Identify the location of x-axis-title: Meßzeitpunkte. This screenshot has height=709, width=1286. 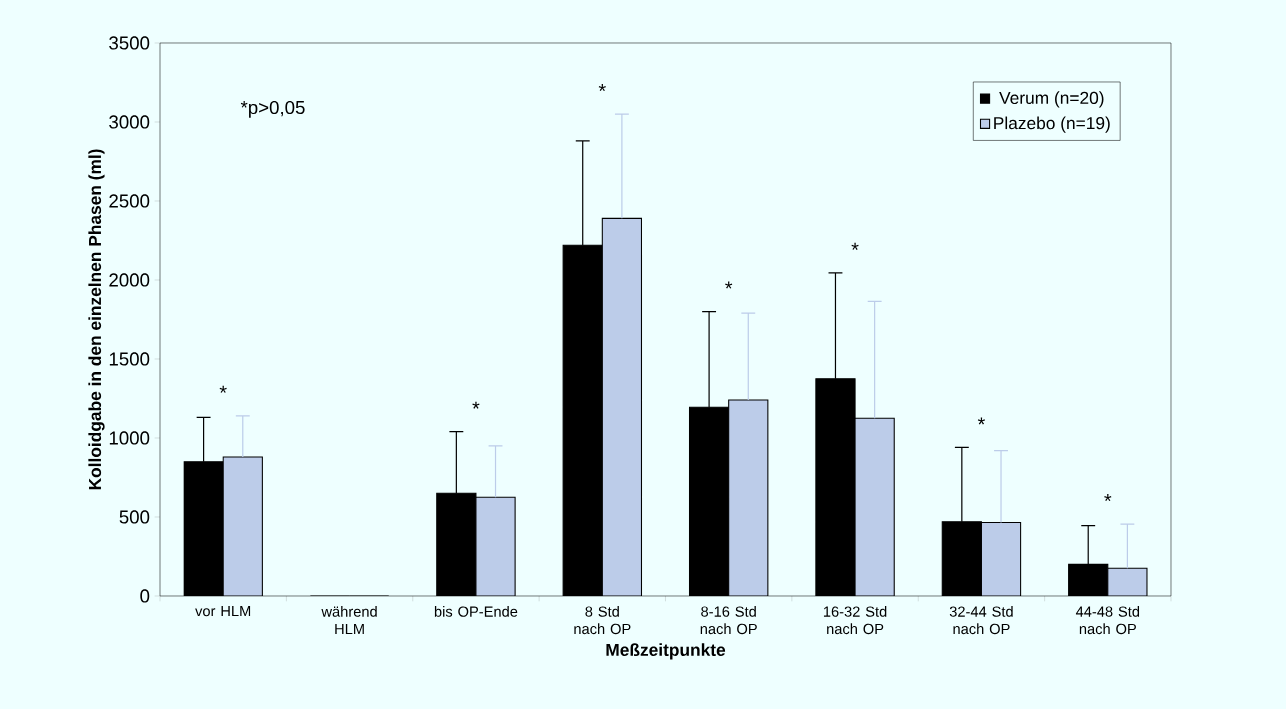
(666, 651).